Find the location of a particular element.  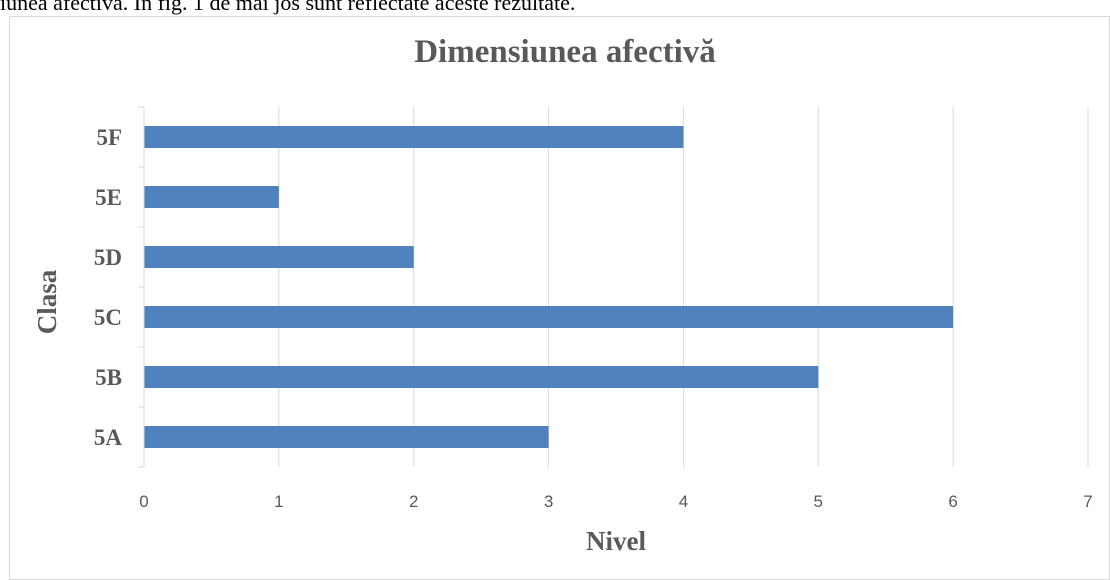

x-axis-title: Nivel is located at coordinates (616, 541).